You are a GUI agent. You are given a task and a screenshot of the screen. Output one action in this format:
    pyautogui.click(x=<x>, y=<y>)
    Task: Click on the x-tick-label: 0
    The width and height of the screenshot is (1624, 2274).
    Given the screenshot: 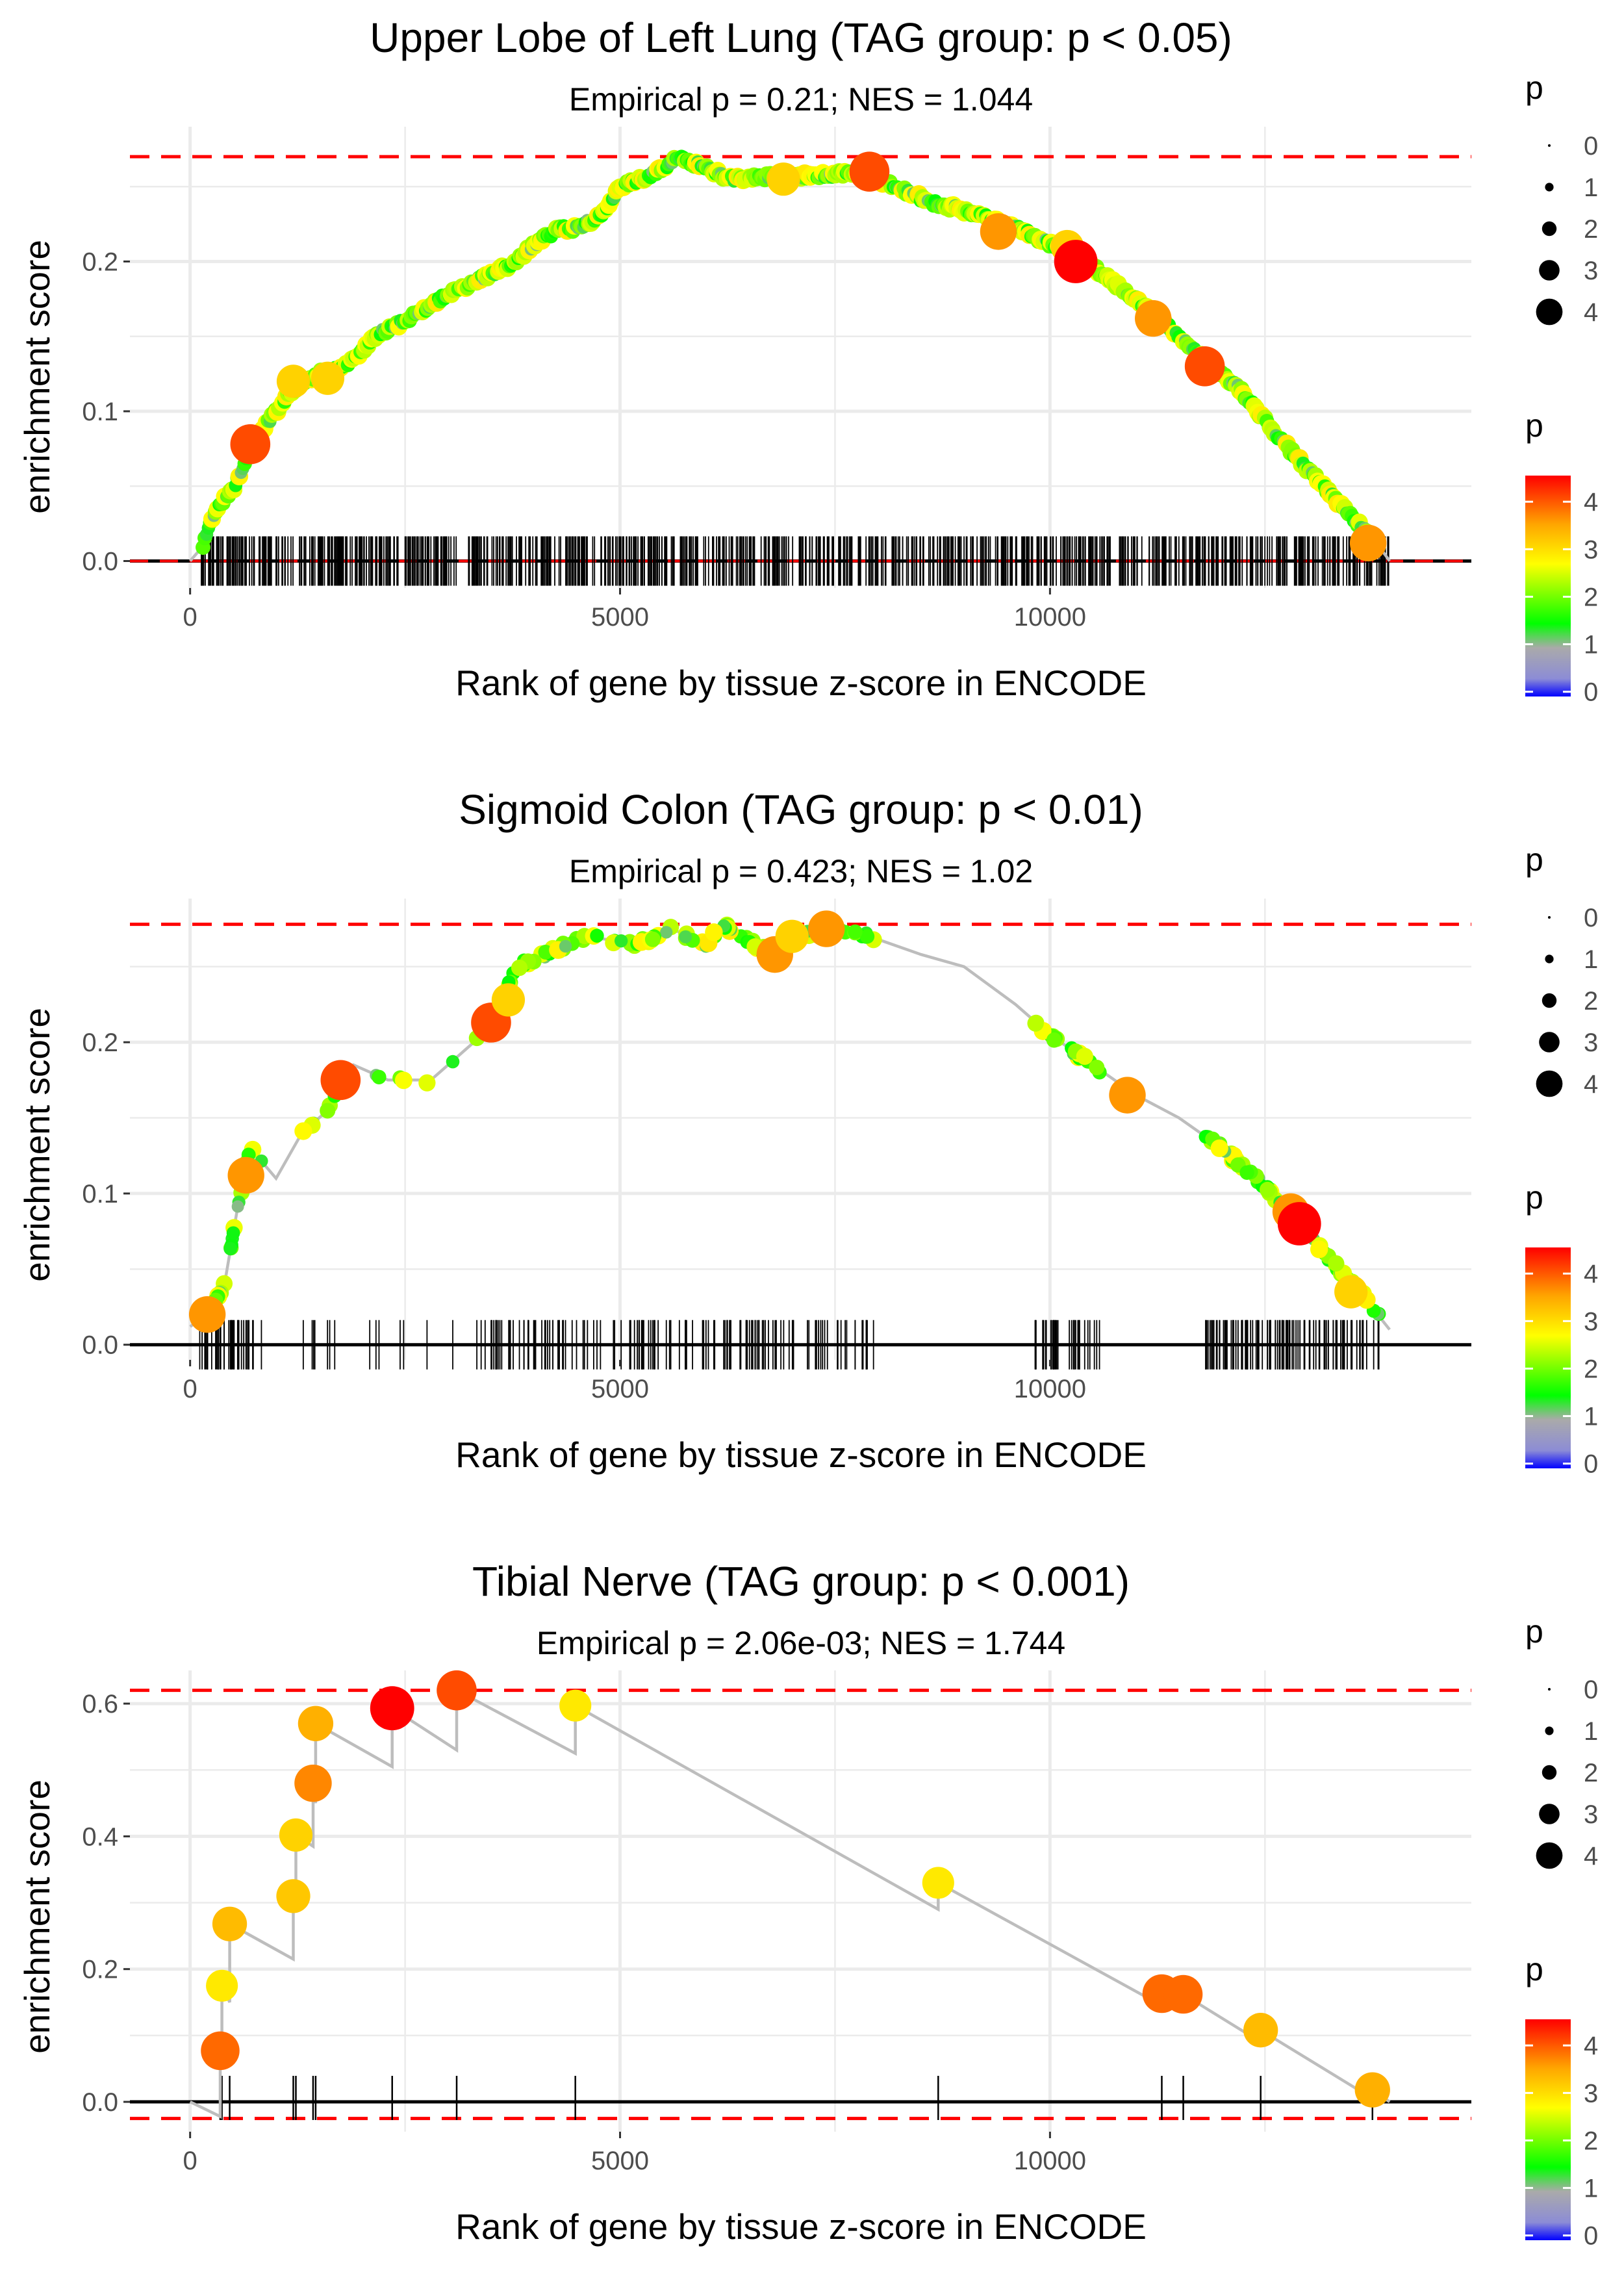 What is the action you would take?
    pyautogui.click(x=190, y=1389)
    